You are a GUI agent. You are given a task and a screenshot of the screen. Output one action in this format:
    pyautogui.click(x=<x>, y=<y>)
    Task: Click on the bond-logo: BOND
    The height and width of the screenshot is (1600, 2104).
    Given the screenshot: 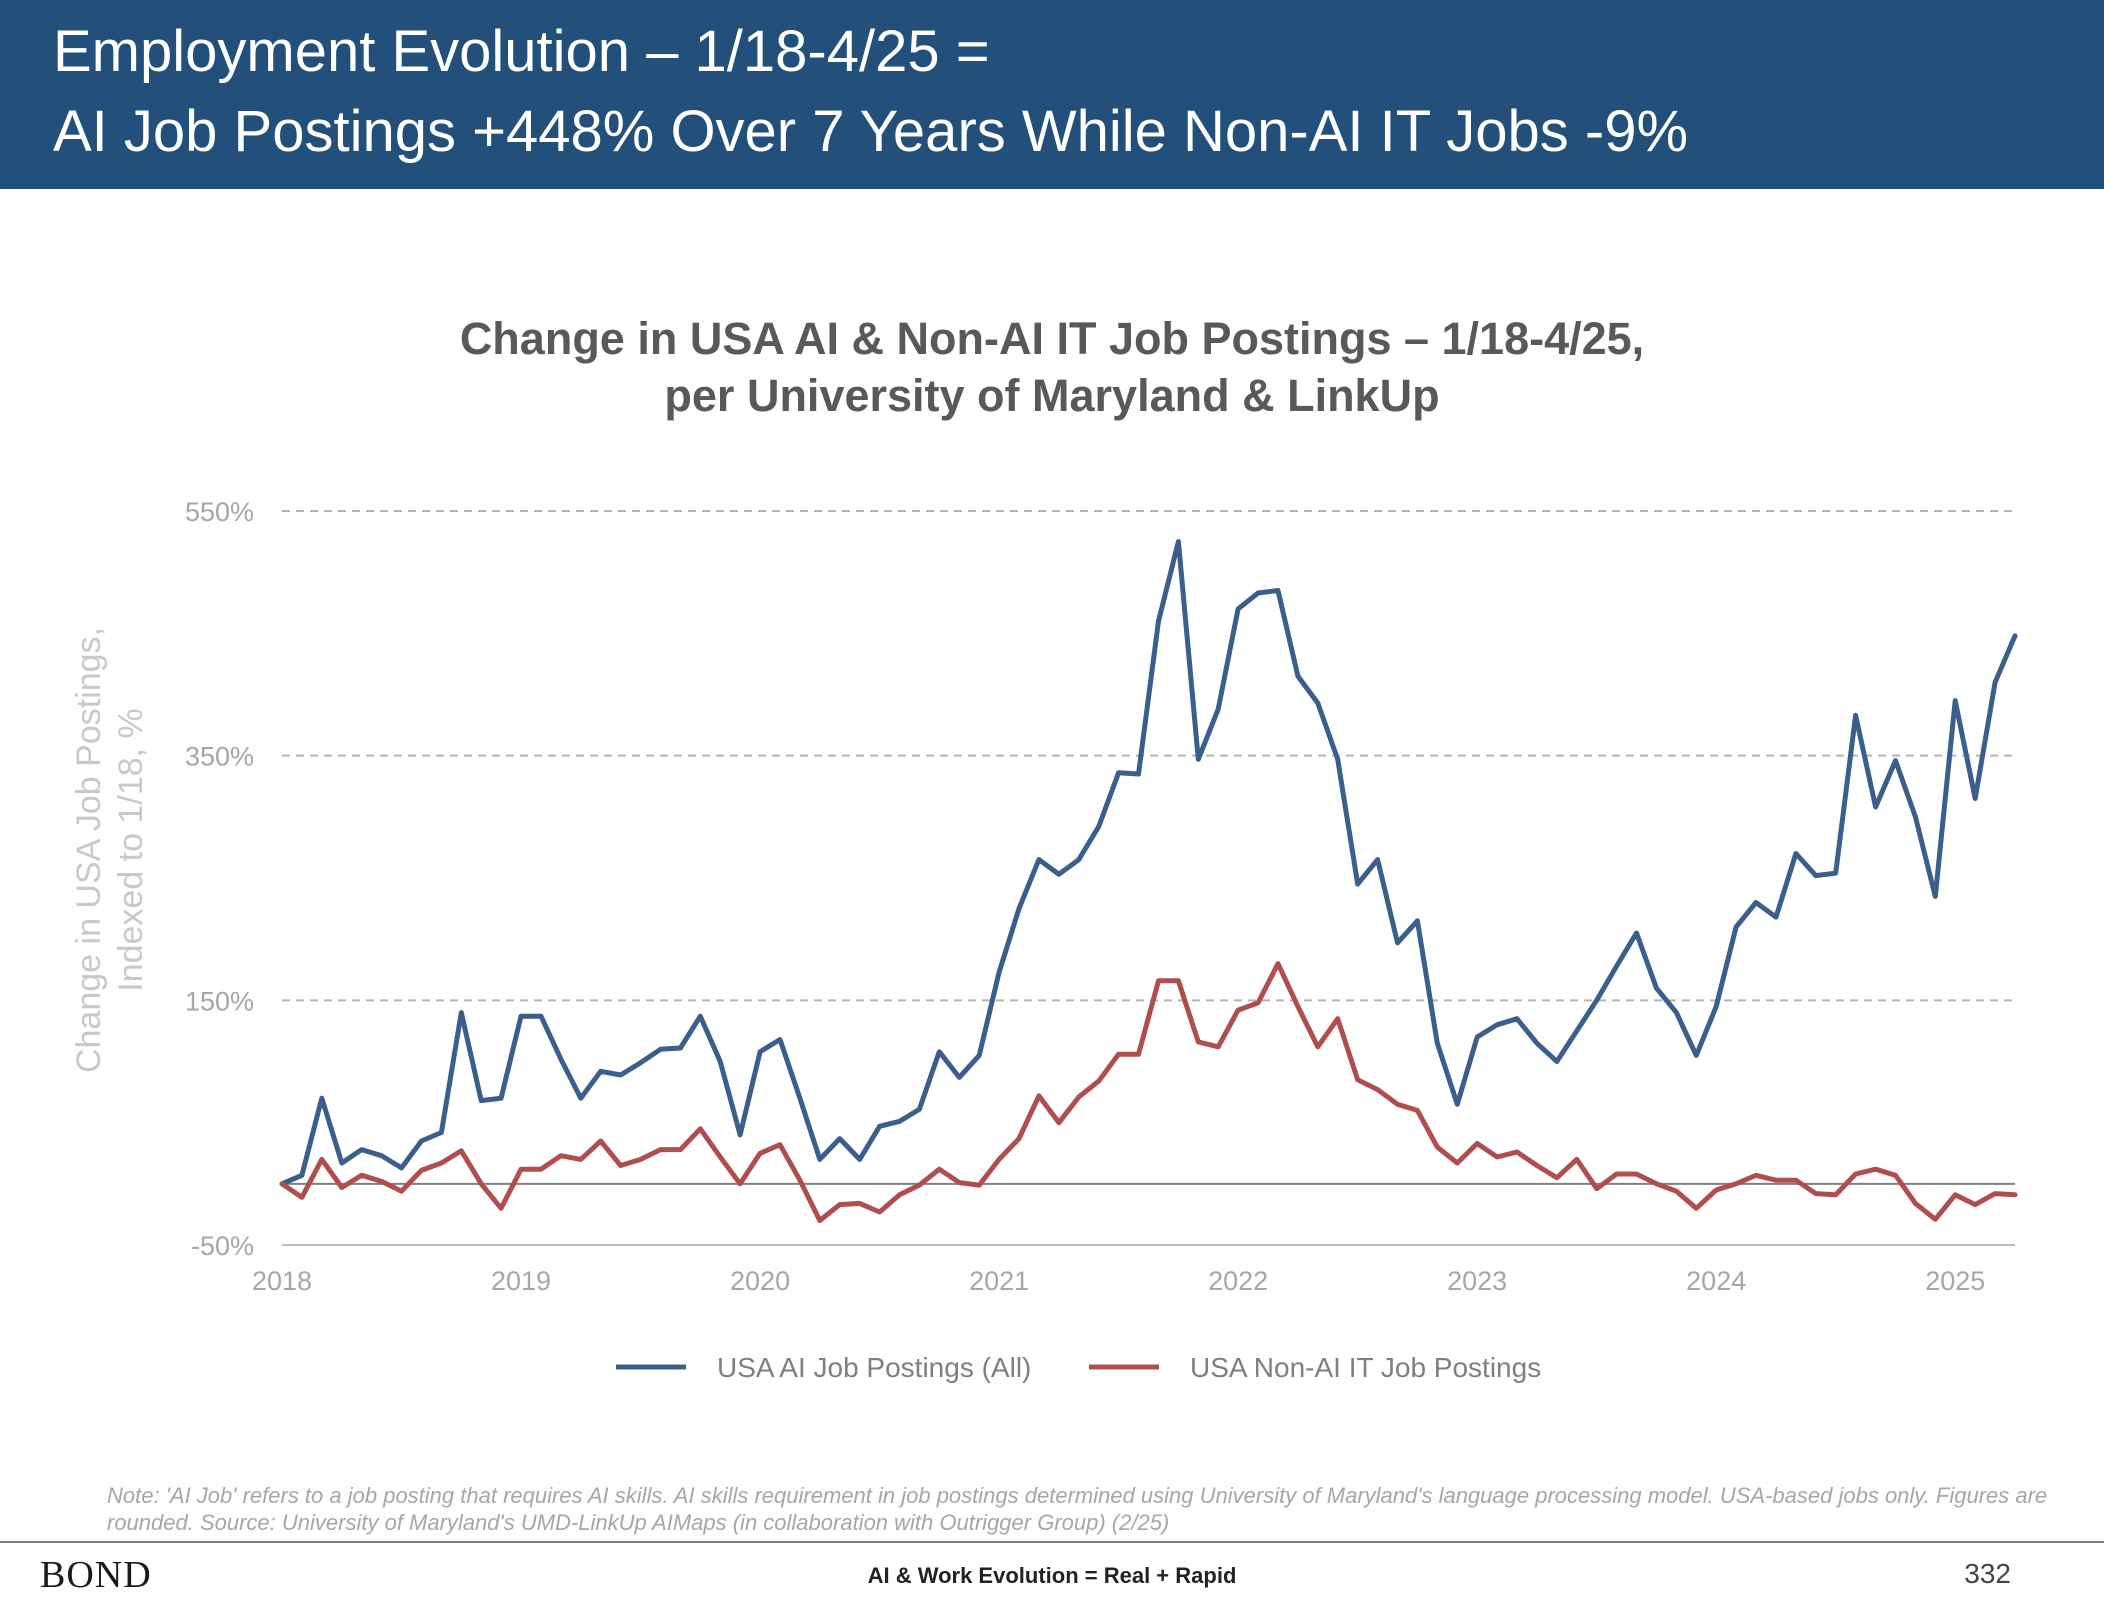 What is the action you would take?
    pyautogui.click(x=96, y=1575)
    